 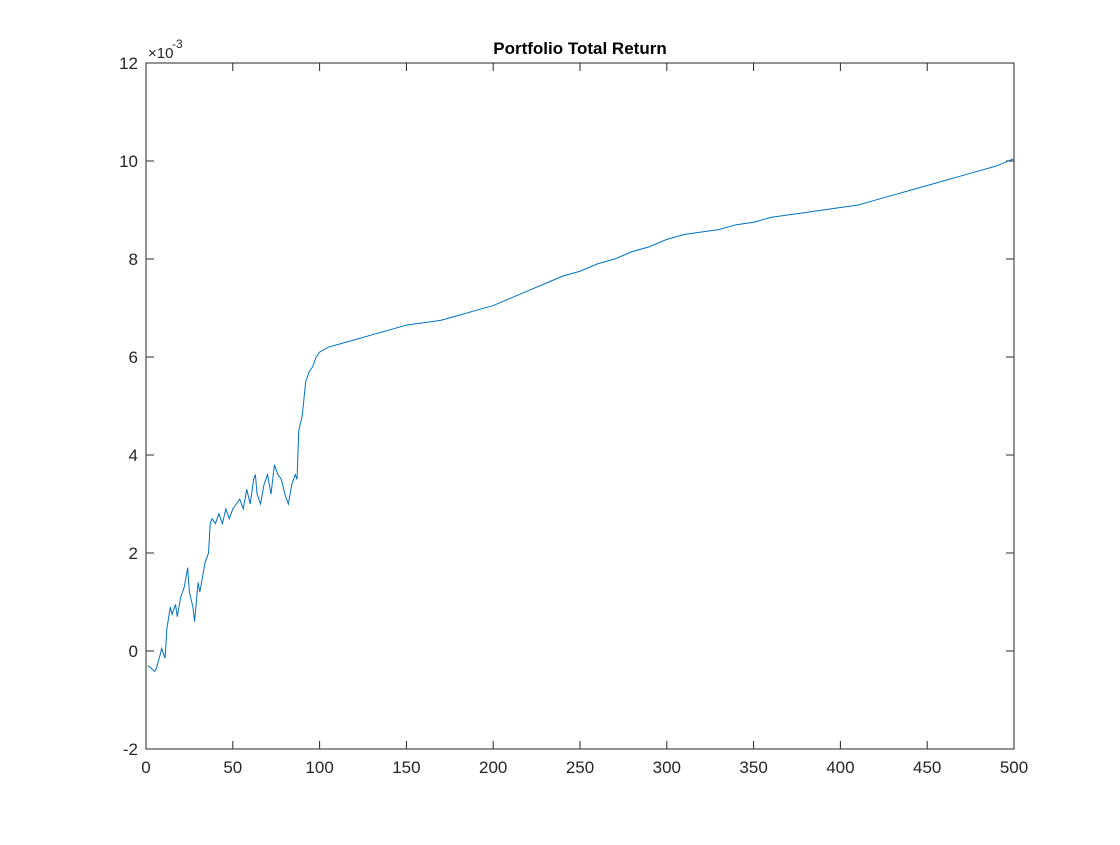 I want to click on y-tick-label: 6, so click(x=133, y=357).